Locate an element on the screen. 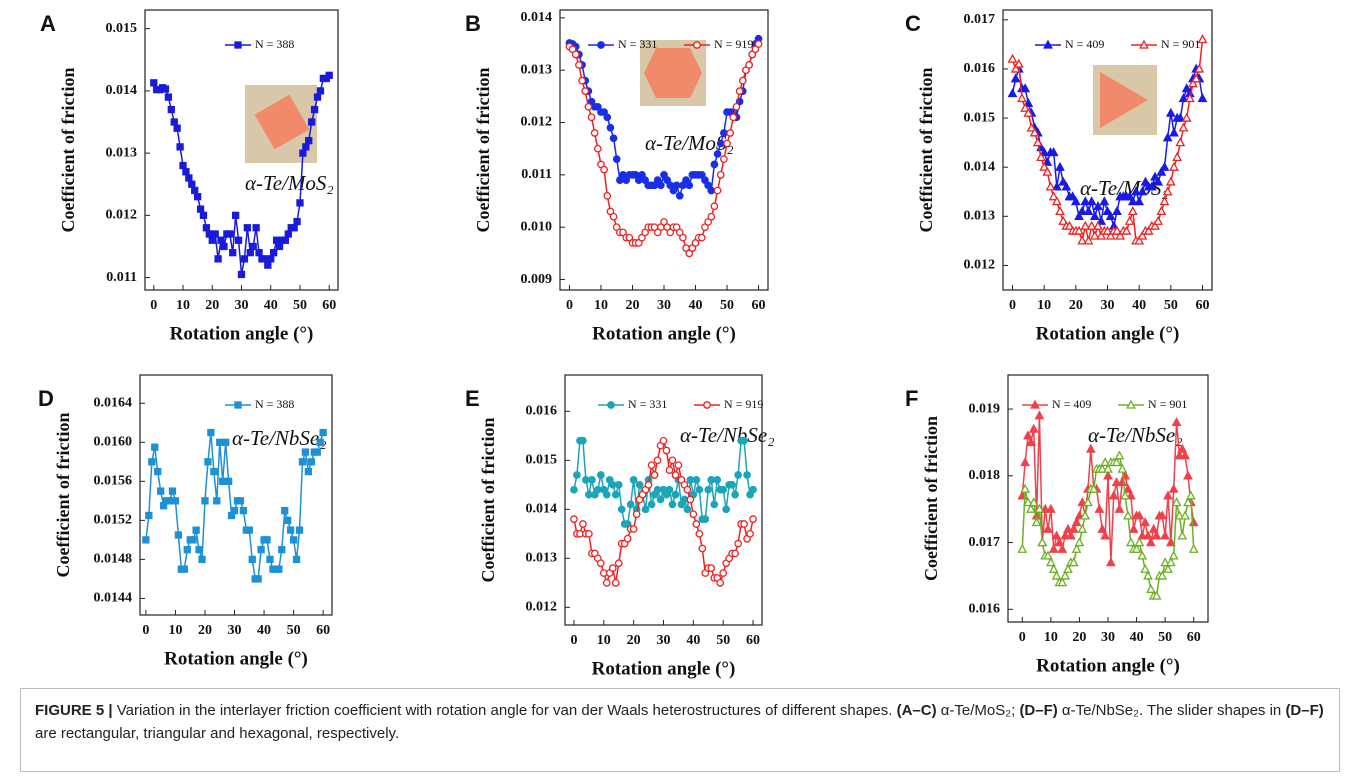 The image size is (1356, 777). panel-label: A is located at coordinates (48, 23).